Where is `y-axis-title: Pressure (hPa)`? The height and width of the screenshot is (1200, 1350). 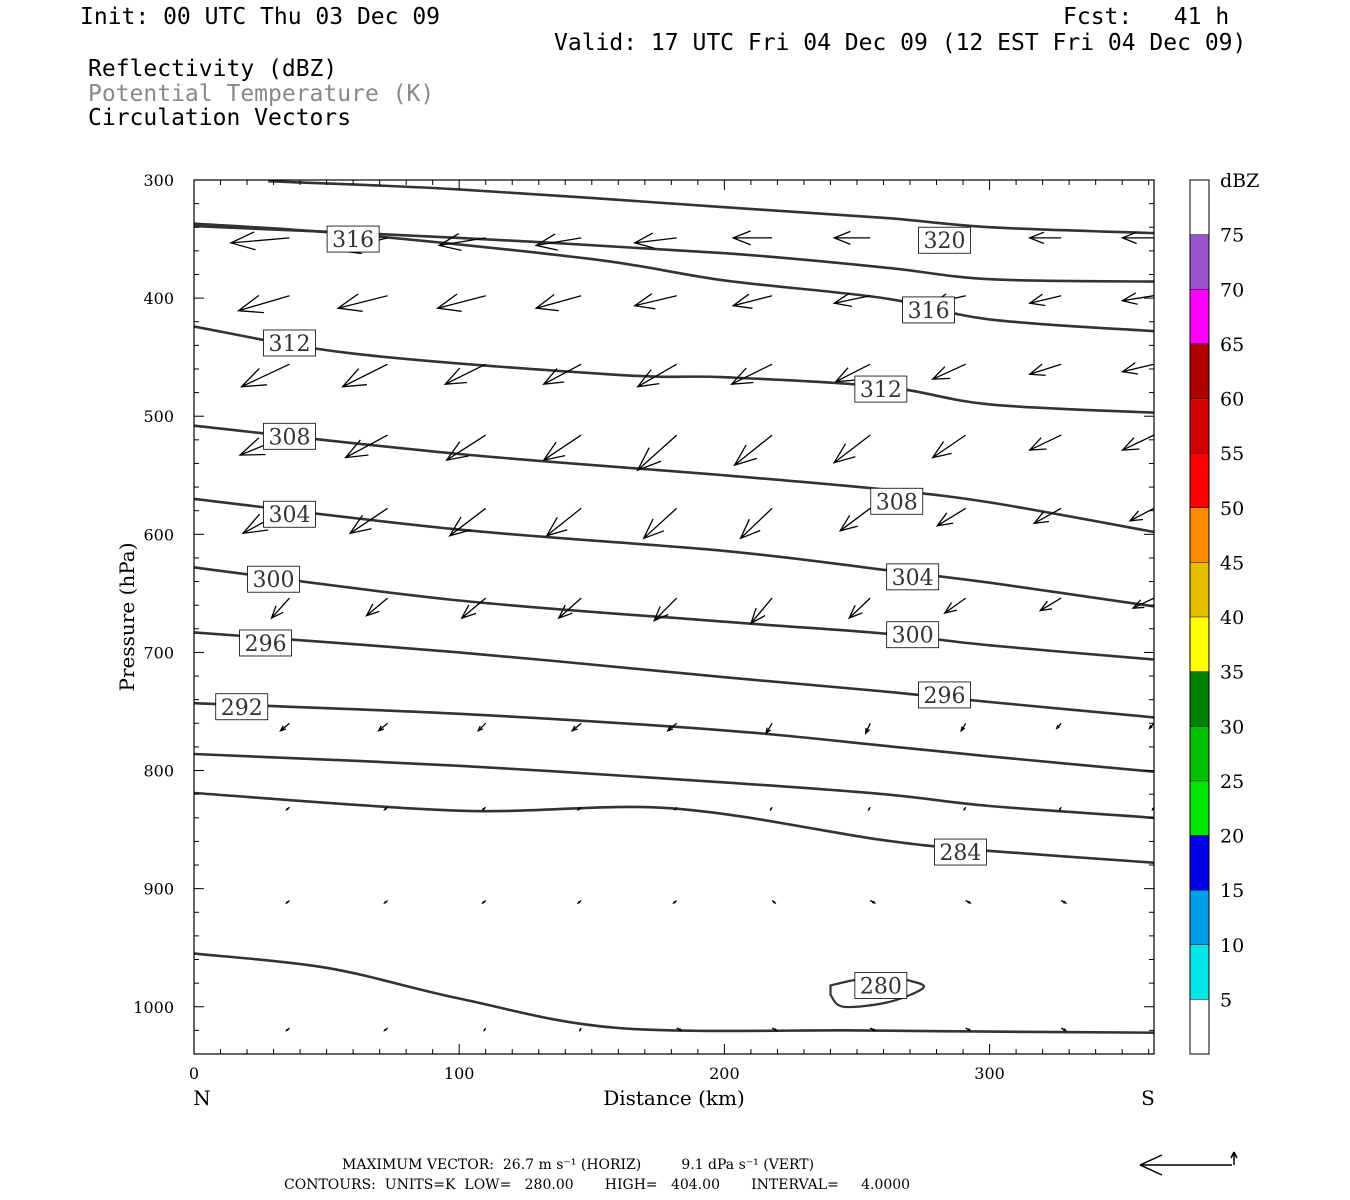 y-axis-title: Pressure (hPa) is located at coordinates (127, 617).